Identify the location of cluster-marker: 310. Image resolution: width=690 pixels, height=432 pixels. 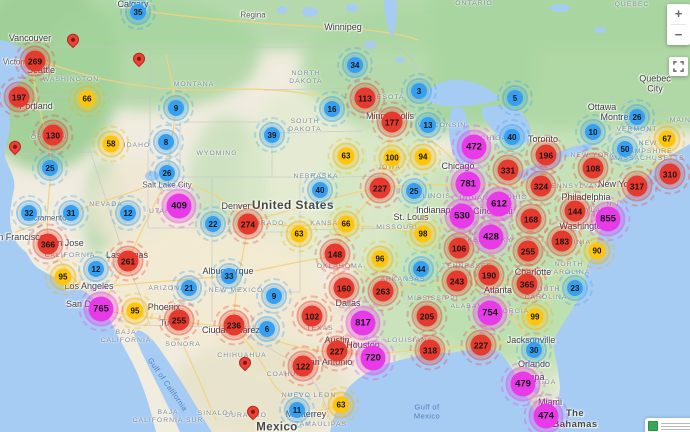
(669, 174).